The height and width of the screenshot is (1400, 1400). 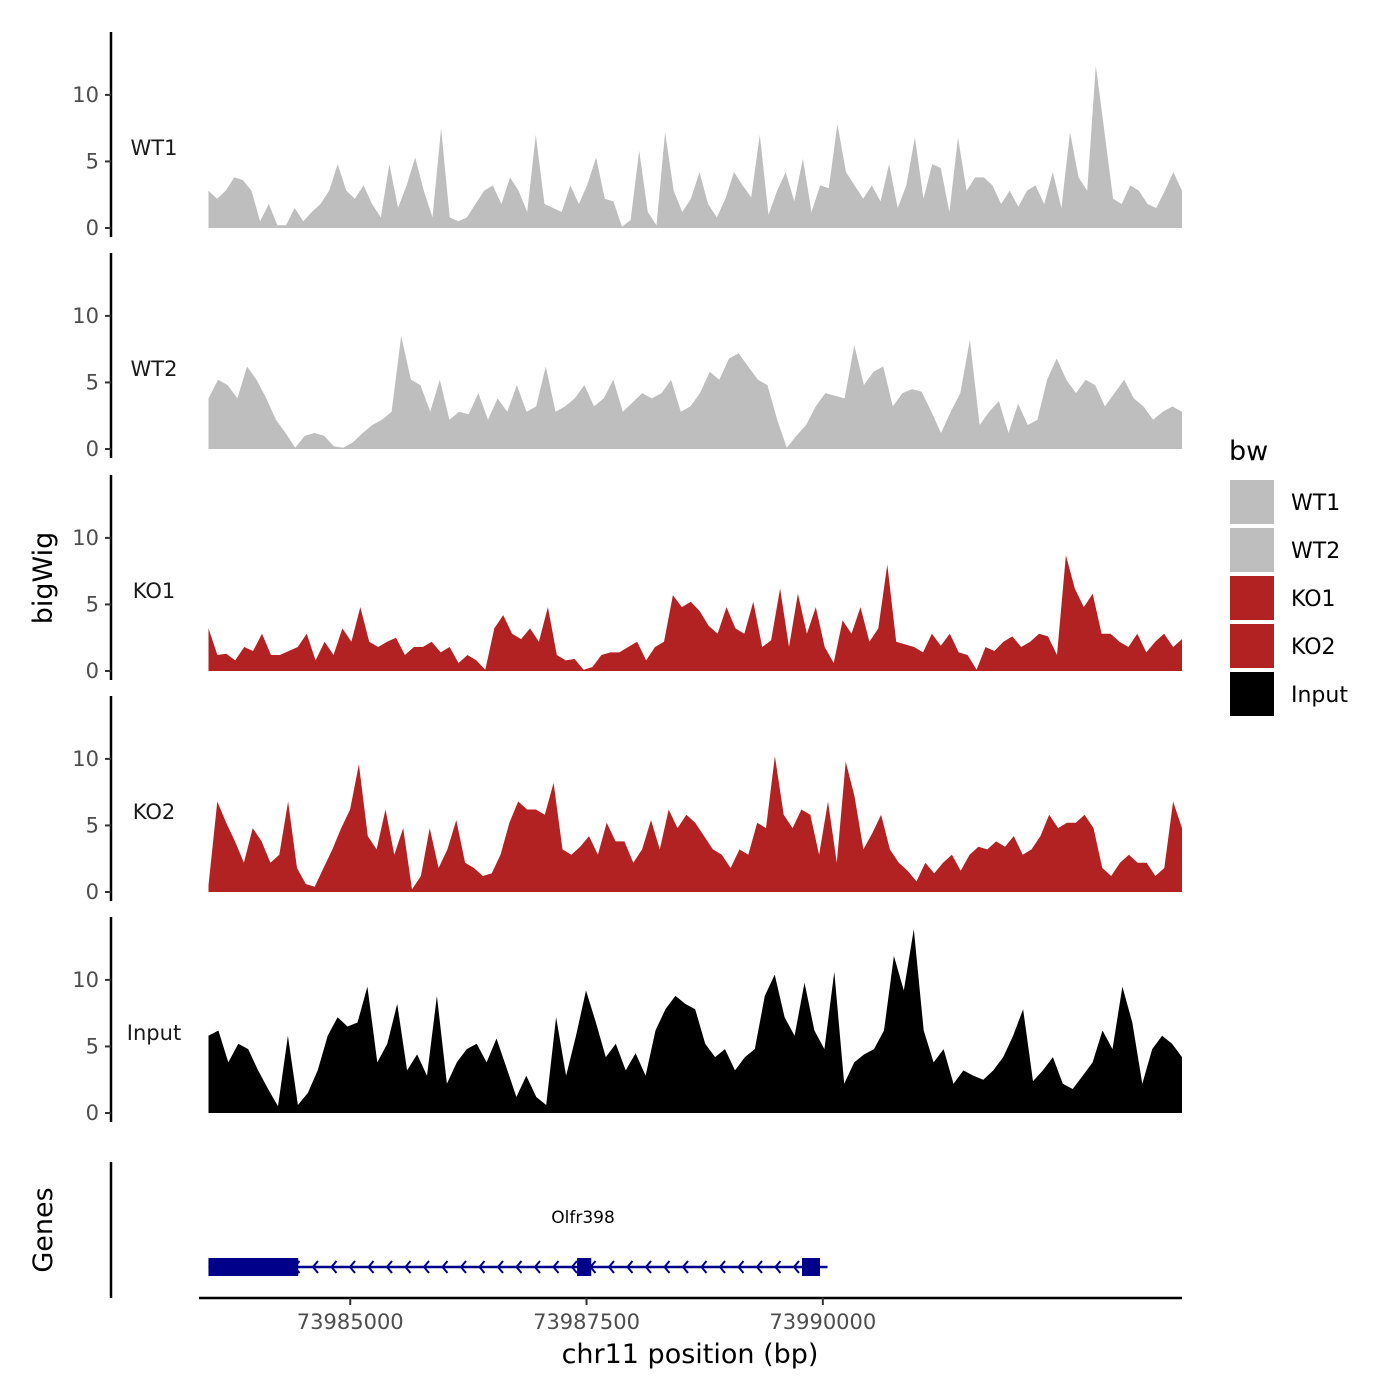 I want to click on legend-label-ko2: KO2, so click(x=1313, y=647).